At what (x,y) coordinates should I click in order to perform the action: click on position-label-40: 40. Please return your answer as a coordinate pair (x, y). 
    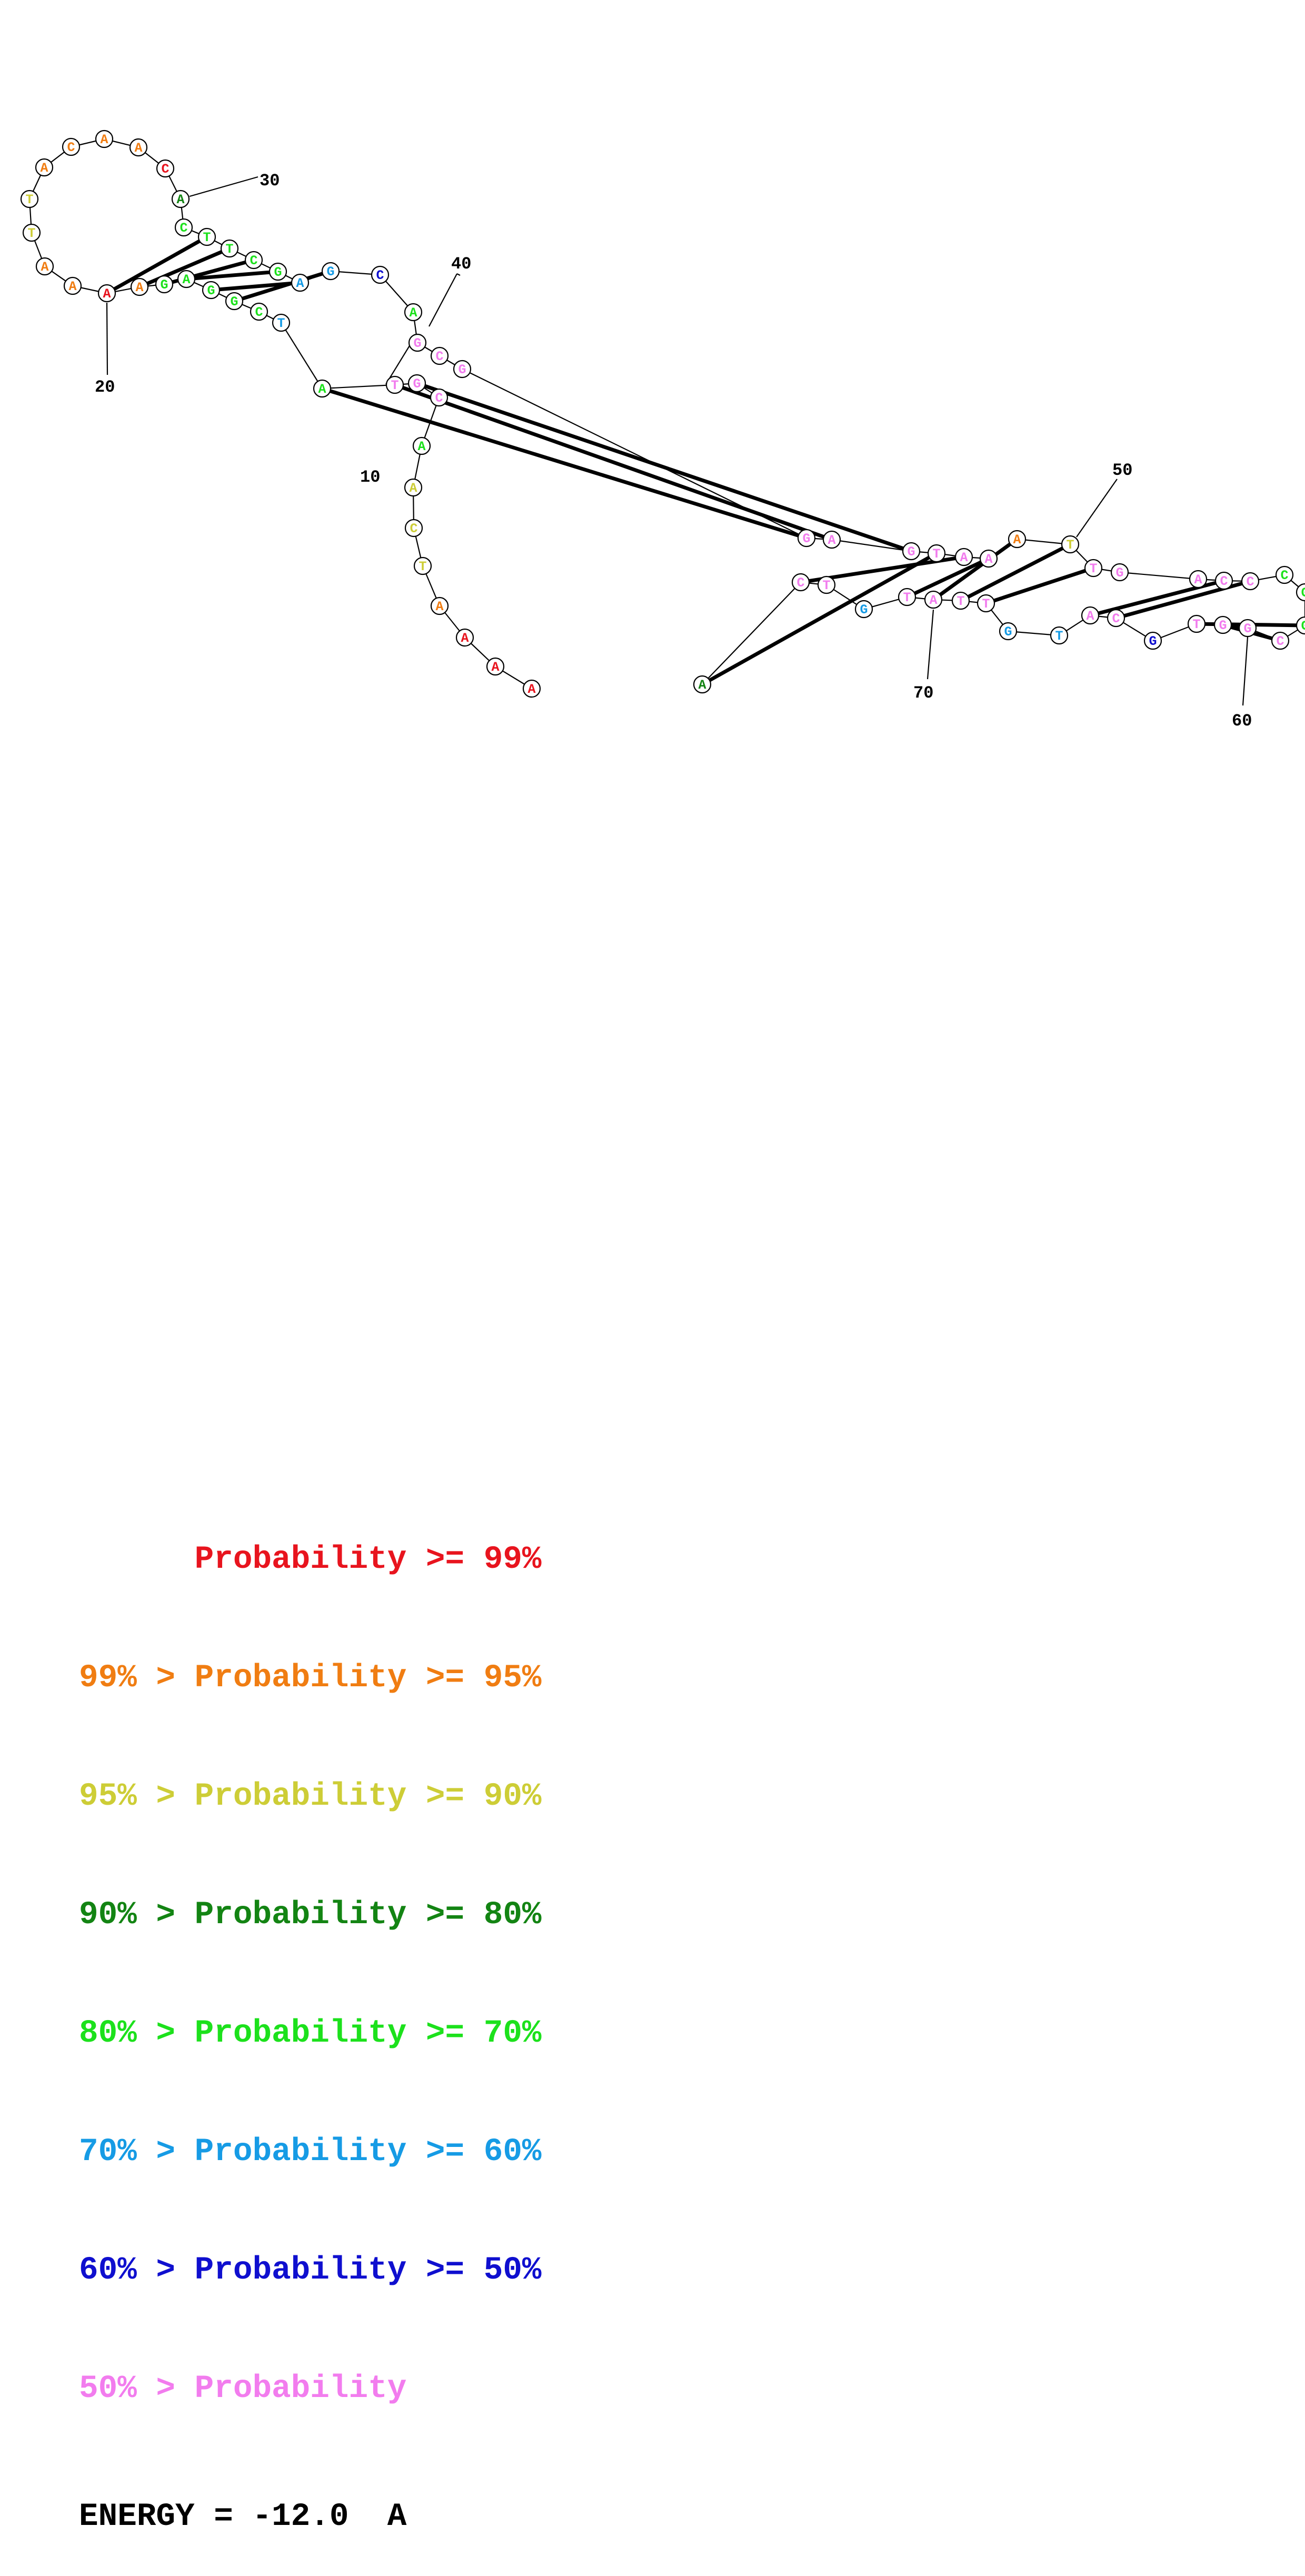
    Looking at the image, I should click on (461, 264).